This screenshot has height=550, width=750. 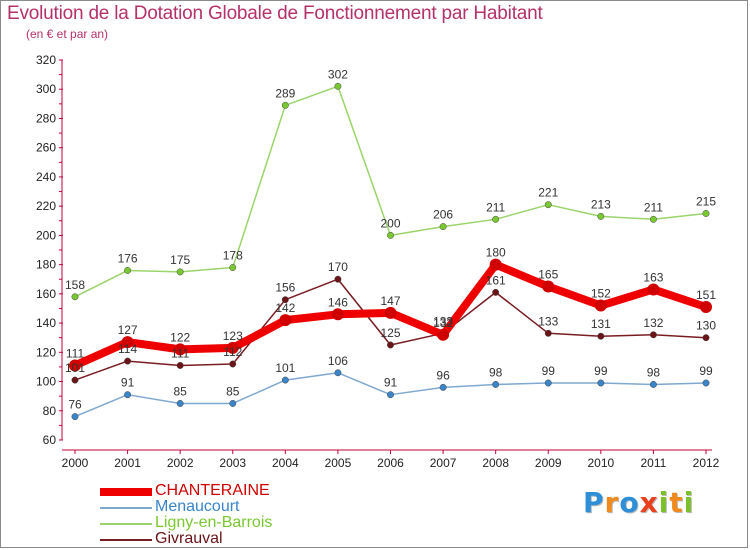 I want to click on x-tick-label: 2006, so click(x=390, y=463).